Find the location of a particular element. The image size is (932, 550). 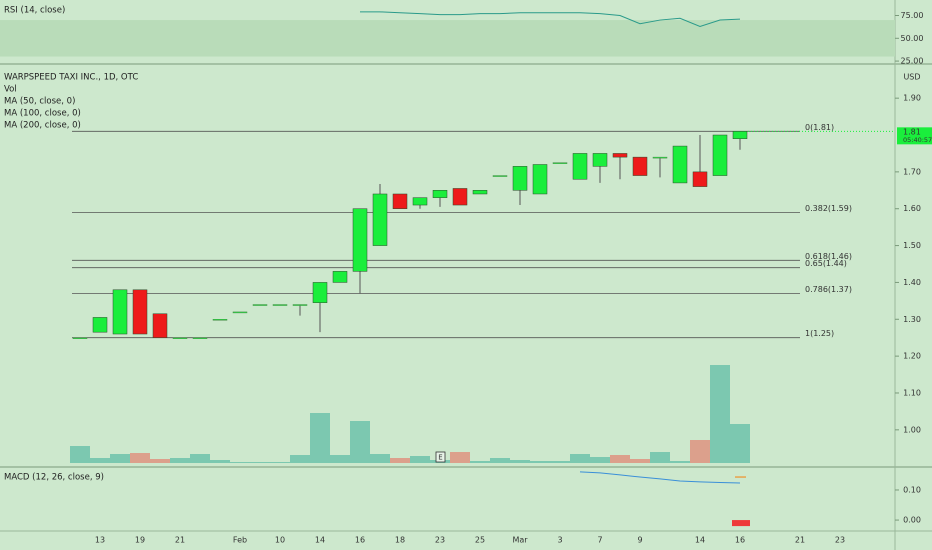

histogram-bar is located at coordinates (741, 523).